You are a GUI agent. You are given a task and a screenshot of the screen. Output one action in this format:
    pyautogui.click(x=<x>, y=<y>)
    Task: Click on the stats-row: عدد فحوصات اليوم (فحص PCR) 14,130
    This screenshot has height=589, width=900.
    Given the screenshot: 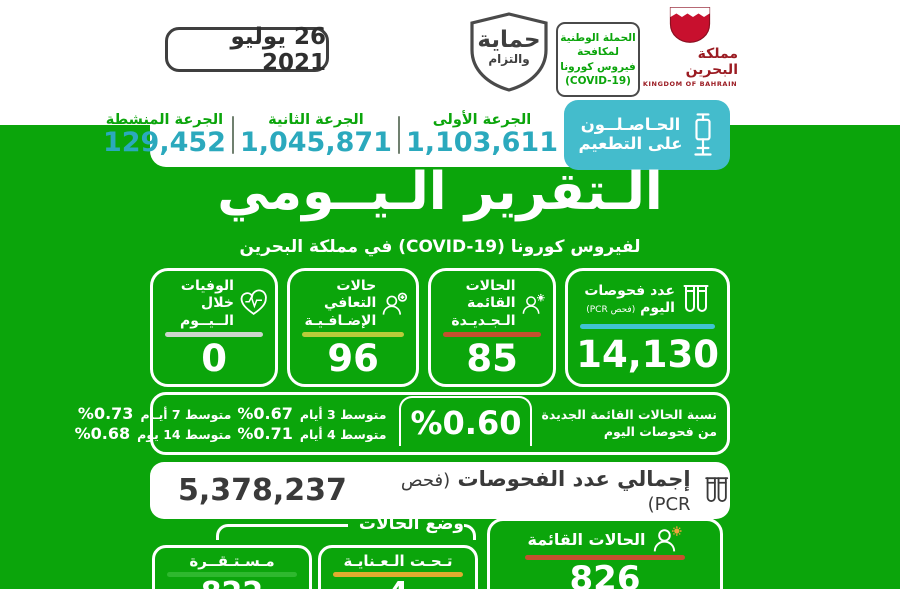 What is the action you would take?
    pyautogui.click(x=440, y=327)
    